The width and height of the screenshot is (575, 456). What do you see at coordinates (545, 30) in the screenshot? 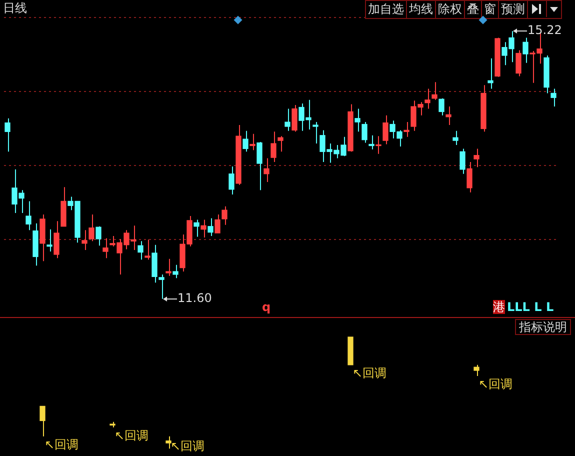
I see `annotation: 15.22` at bounding box center [545, 30].